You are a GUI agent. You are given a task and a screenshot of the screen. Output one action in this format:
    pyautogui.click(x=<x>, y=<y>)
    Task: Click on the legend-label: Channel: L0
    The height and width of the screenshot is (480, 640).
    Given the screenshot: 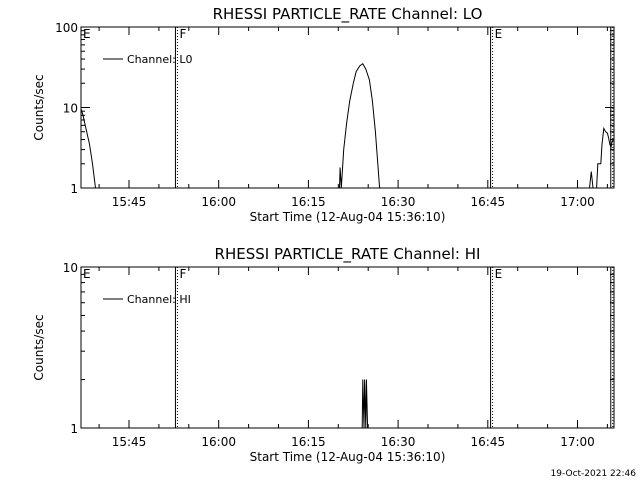 What is the action you would take?
    pyautogui.click(x=160, y=59)
    